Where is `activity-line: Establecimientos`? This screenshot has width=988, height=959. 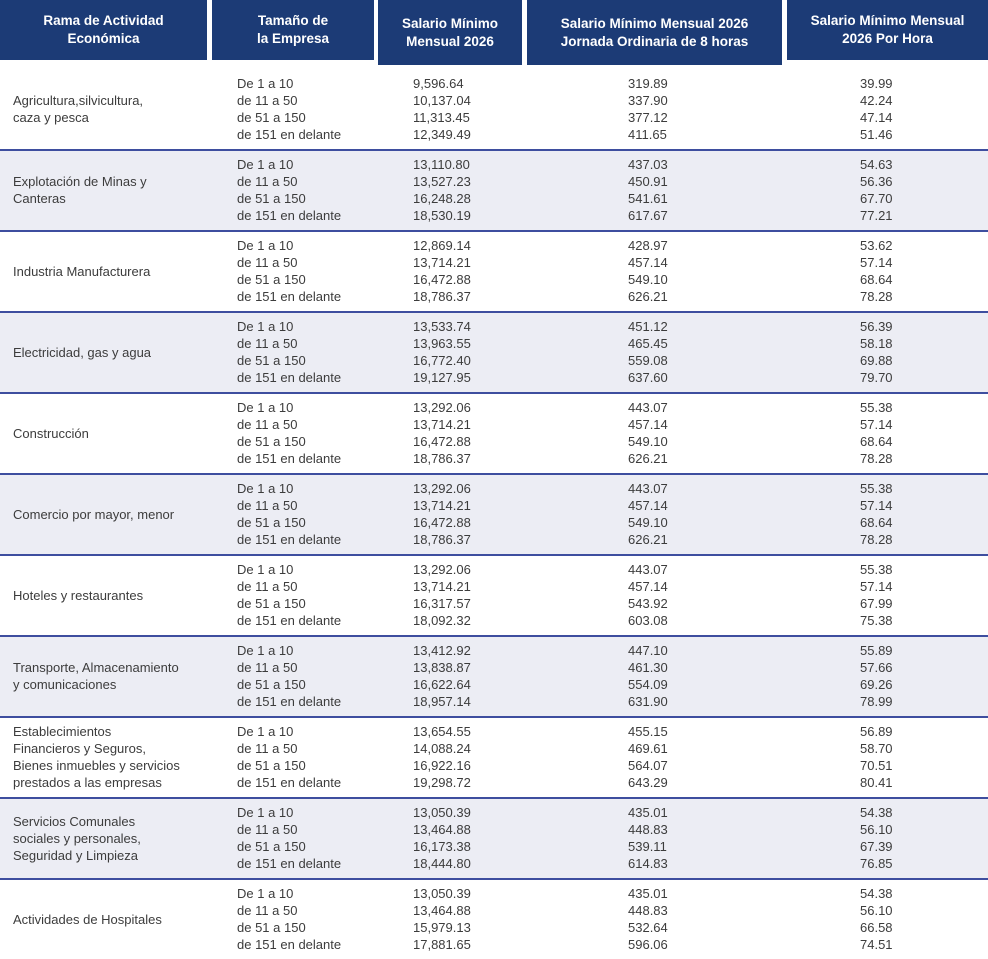
activity-line: Establecimientos is located at coordinates (62, 731).